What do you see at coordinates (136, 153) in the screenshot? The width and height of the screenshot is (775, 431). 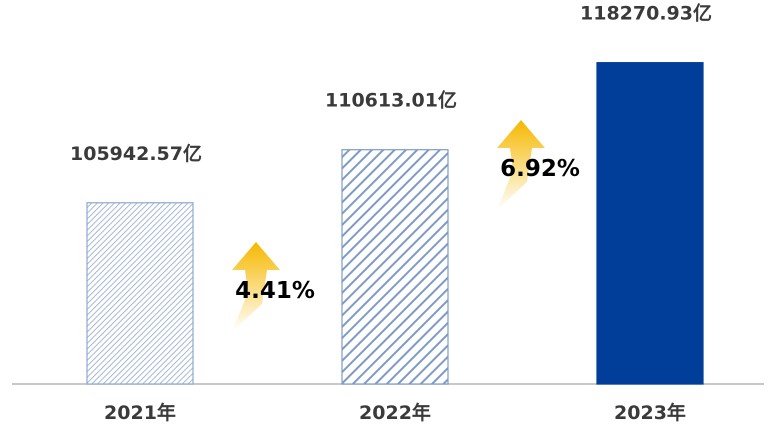 I see `data-label-2021: 105942.57亿` at bounding box center [136, 153].